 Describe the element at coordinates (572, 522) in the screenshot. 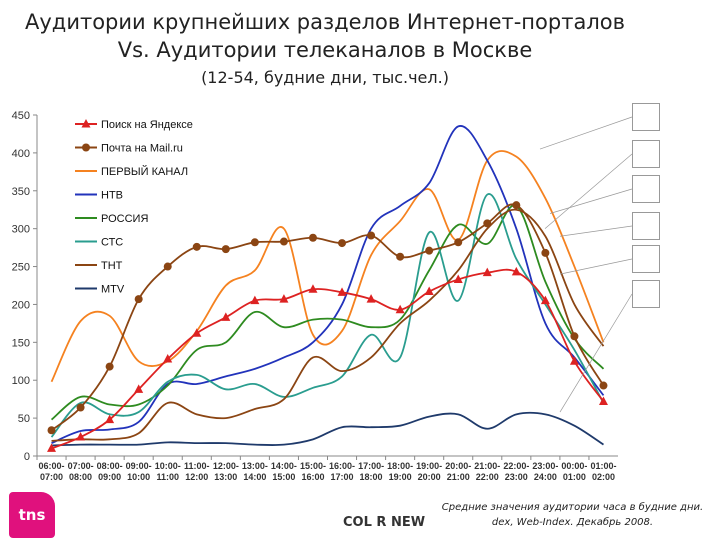

I see `source-note-line2: dex, Web-Index. Декабрь 2008.` at that location.